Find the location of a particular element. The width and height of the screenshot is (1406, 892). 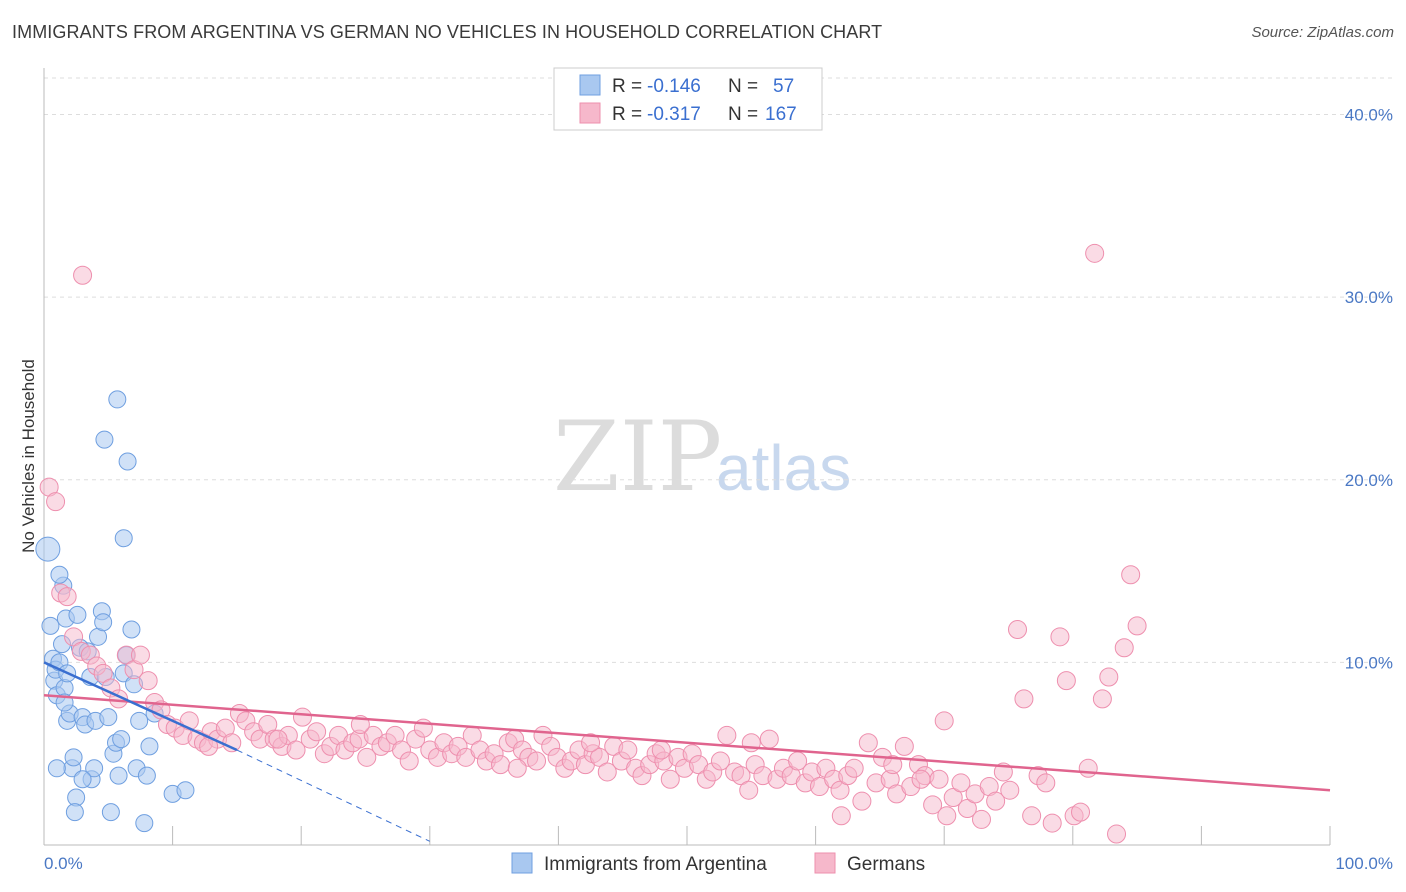

x-tick-label-max: 100.0% is located at coordinates (1364, 863).